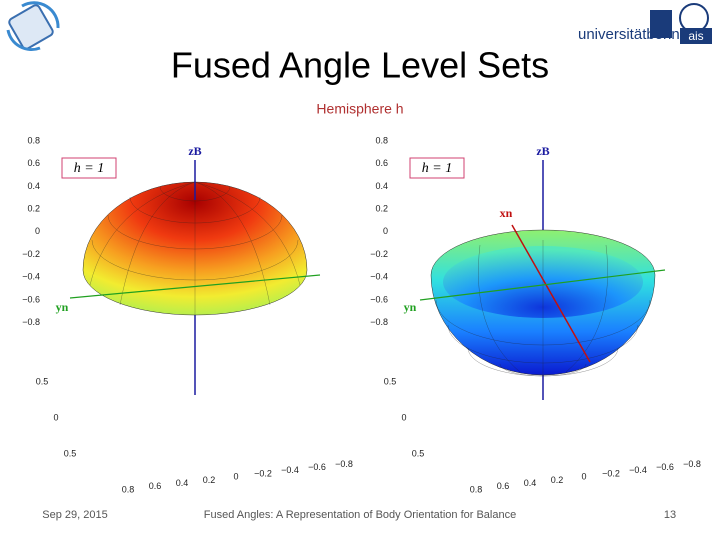  What do you see at coordinates (360, 65) in the screenshot?
I see `slide-title: Fused Angle Level Sets` at bounding box center [360, 65].